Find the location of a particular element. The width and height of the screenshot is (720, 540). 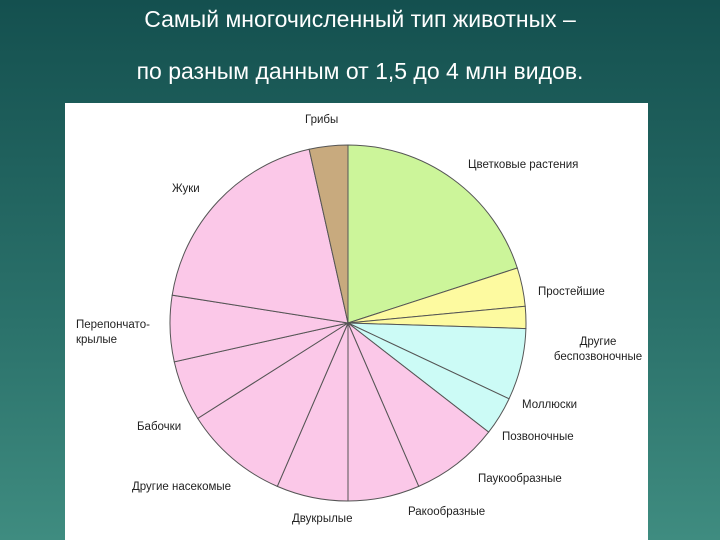

label-line: Жуки is located at coordinates (186, 189).